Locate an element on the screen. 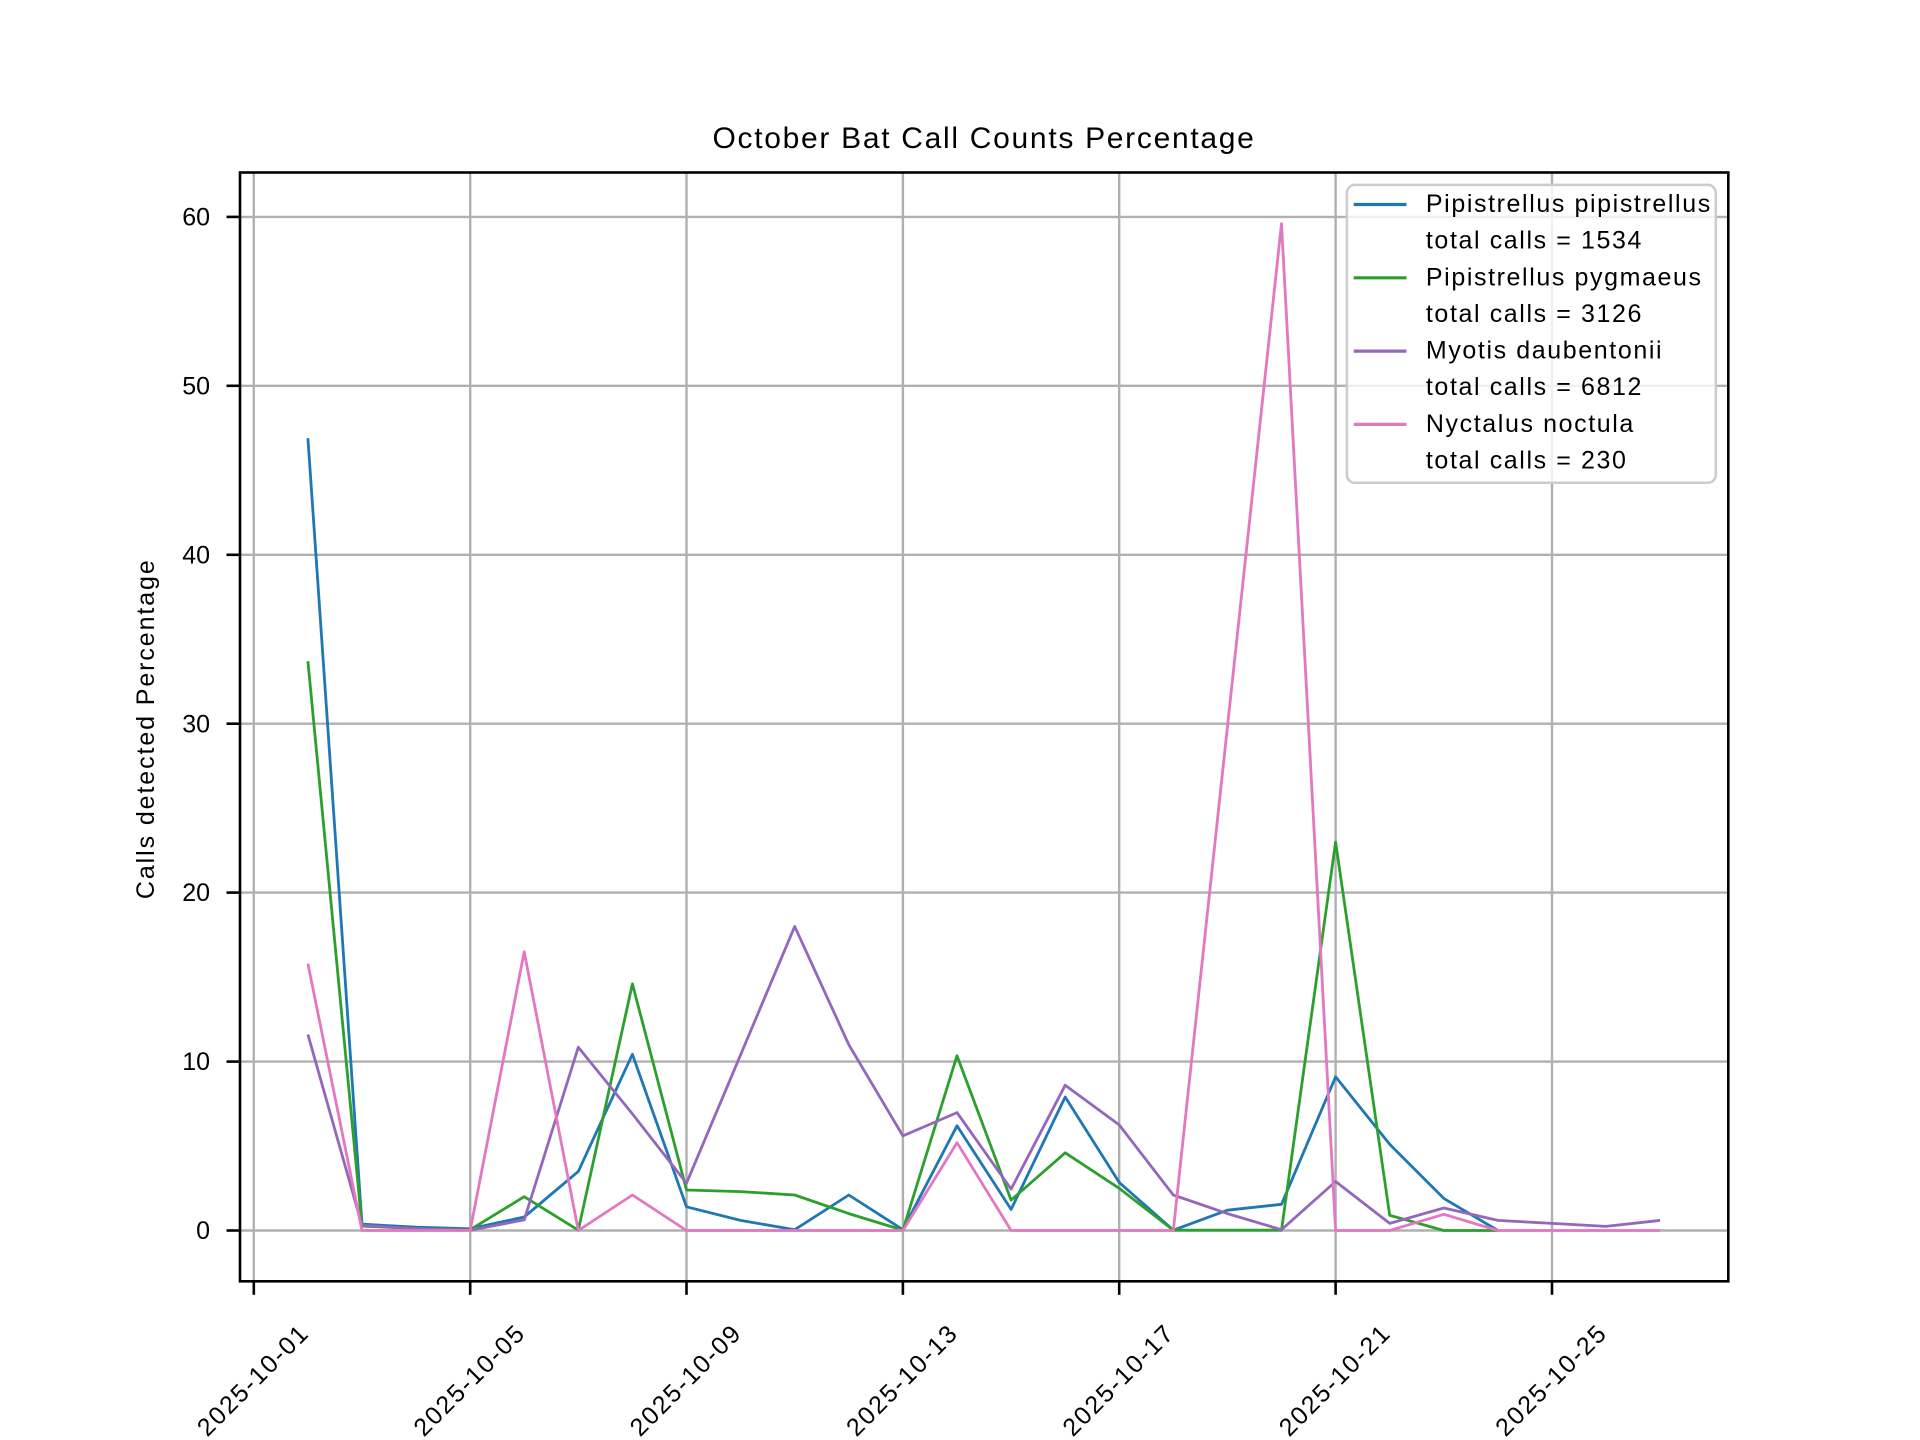 This screenshot has height=1440, width=1920. svg-text: 10 is located at coordinates (196, 1062).